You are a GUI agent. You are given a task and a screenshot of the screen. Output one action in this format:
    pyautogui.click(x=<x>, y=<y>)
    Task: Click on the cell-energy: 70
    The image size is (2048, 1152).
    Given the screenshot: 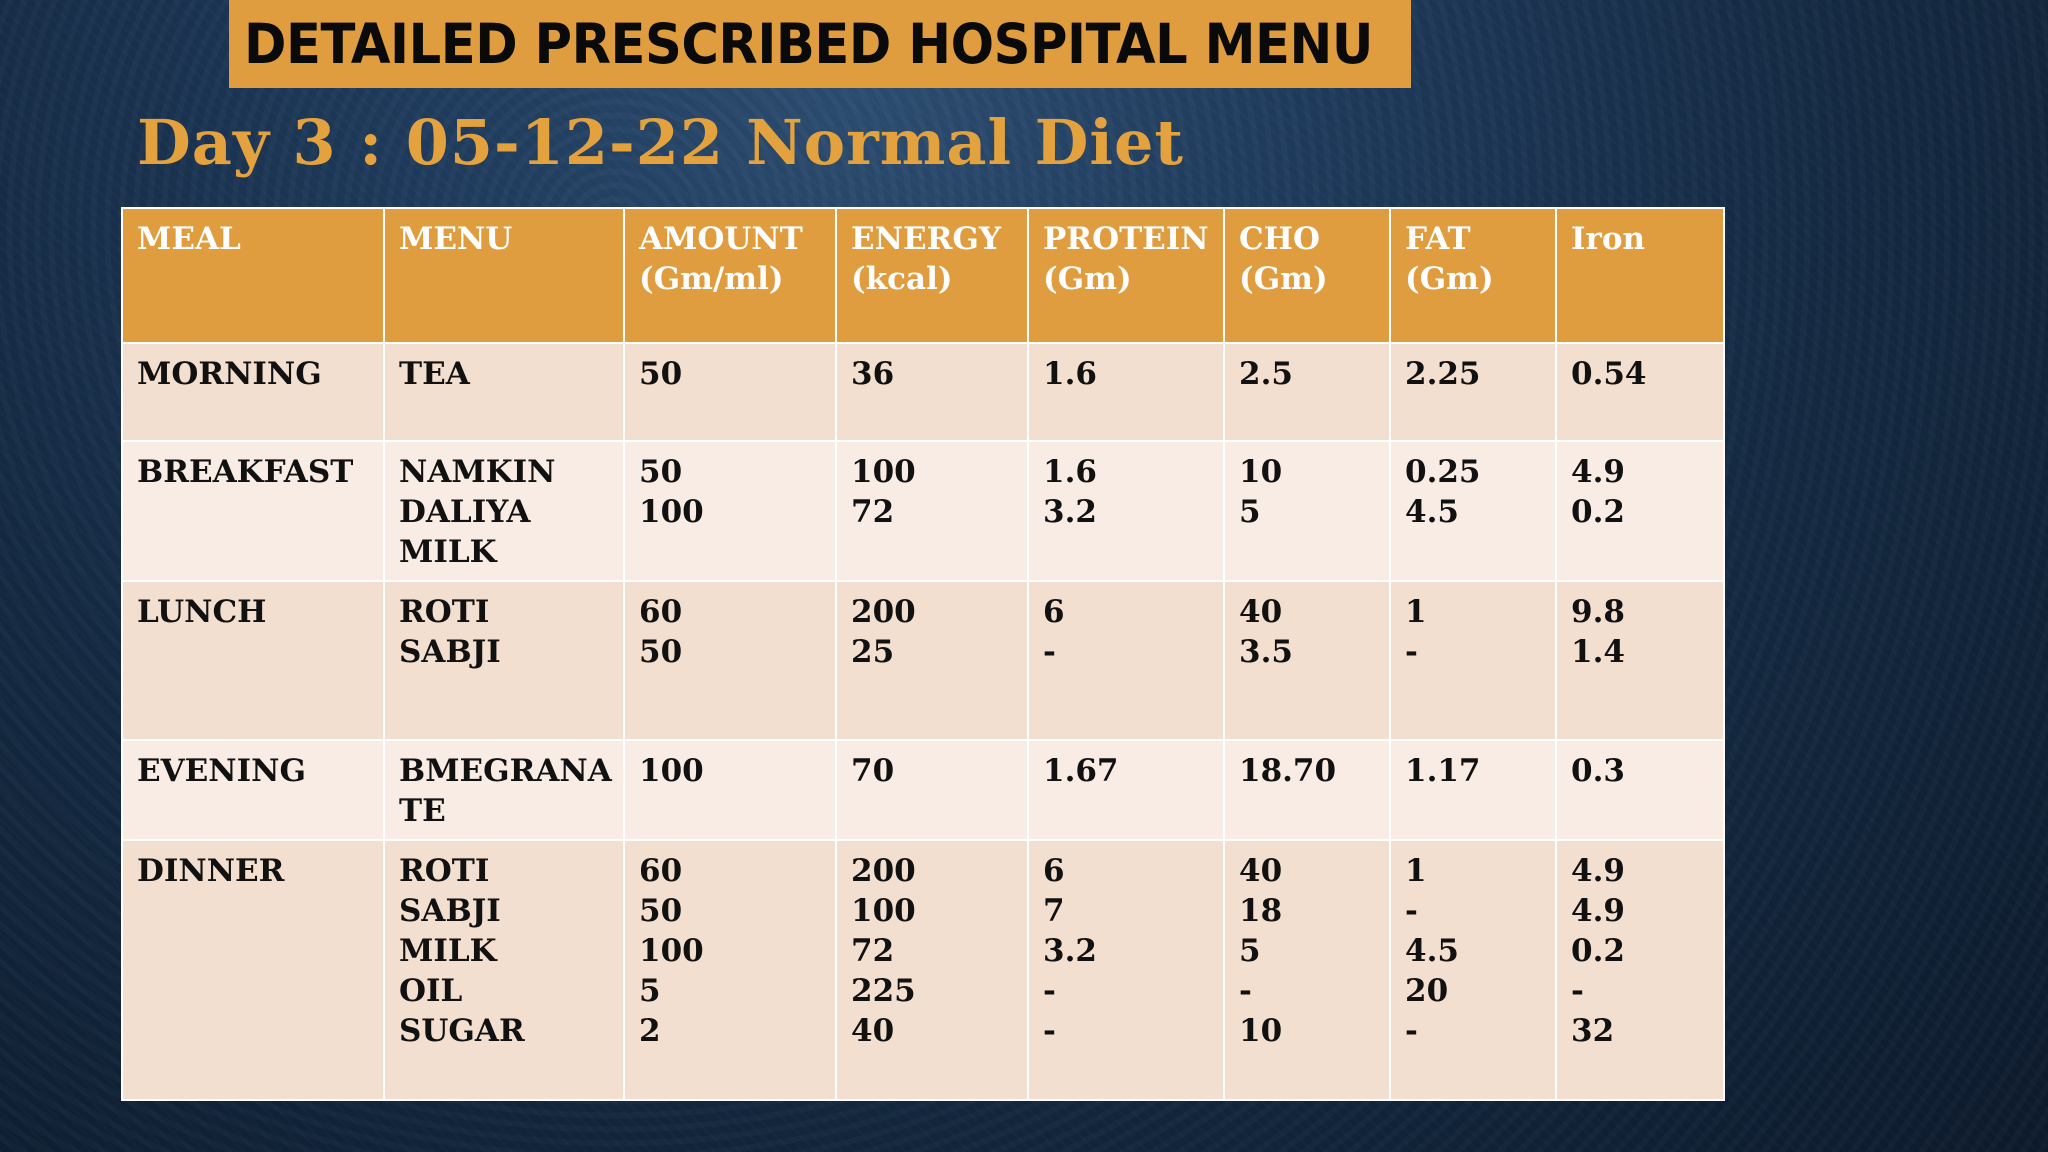 What is the action you would take?
    pyautogui.click(x=932, y=790)
    